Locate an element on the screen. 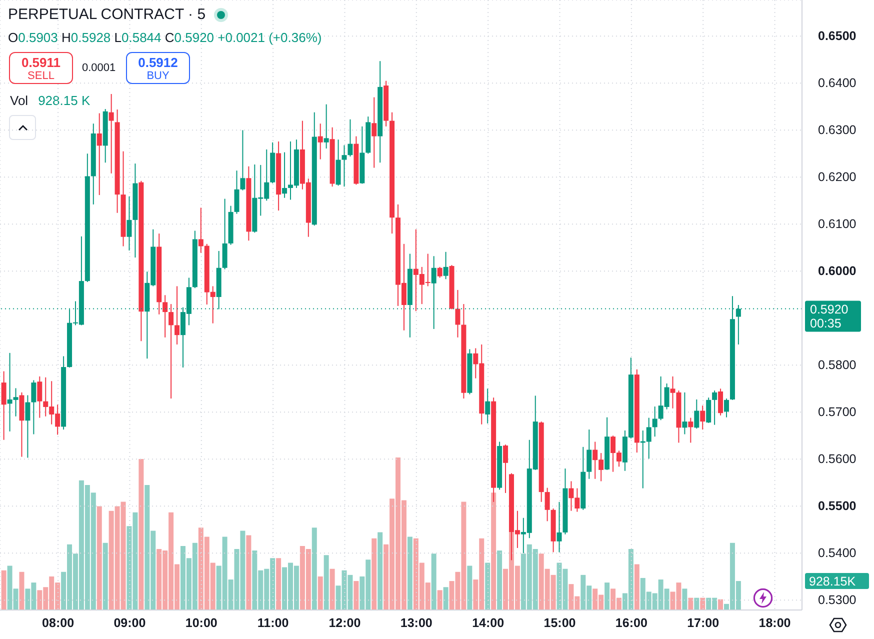 The height and width of the screenshot is (639, 874). x-tick-label: 17:00 is located at coordinates (703, 623).